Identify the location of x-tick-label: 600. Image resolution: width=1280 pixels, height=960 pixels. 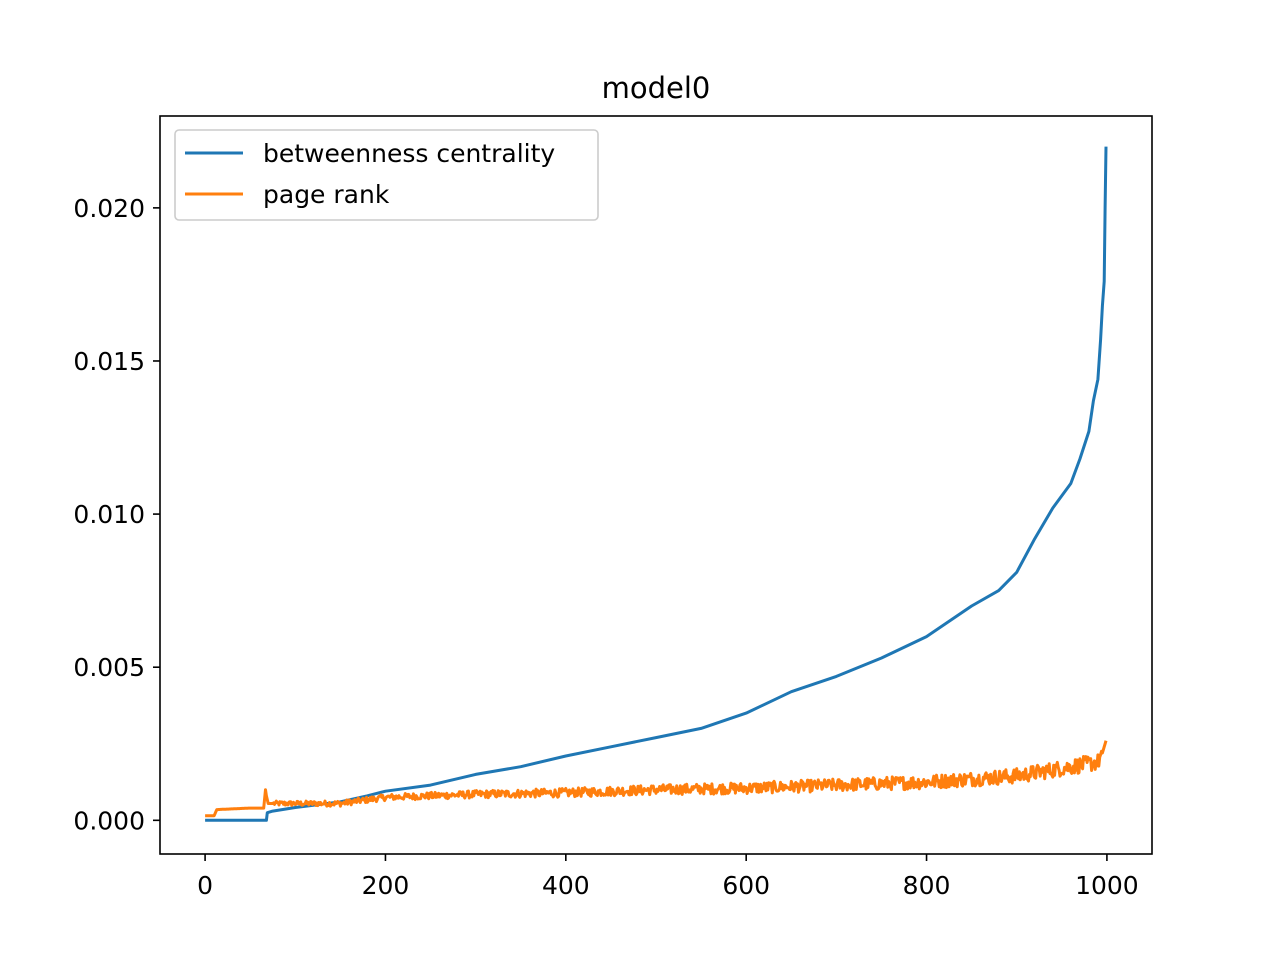
(746, 885).